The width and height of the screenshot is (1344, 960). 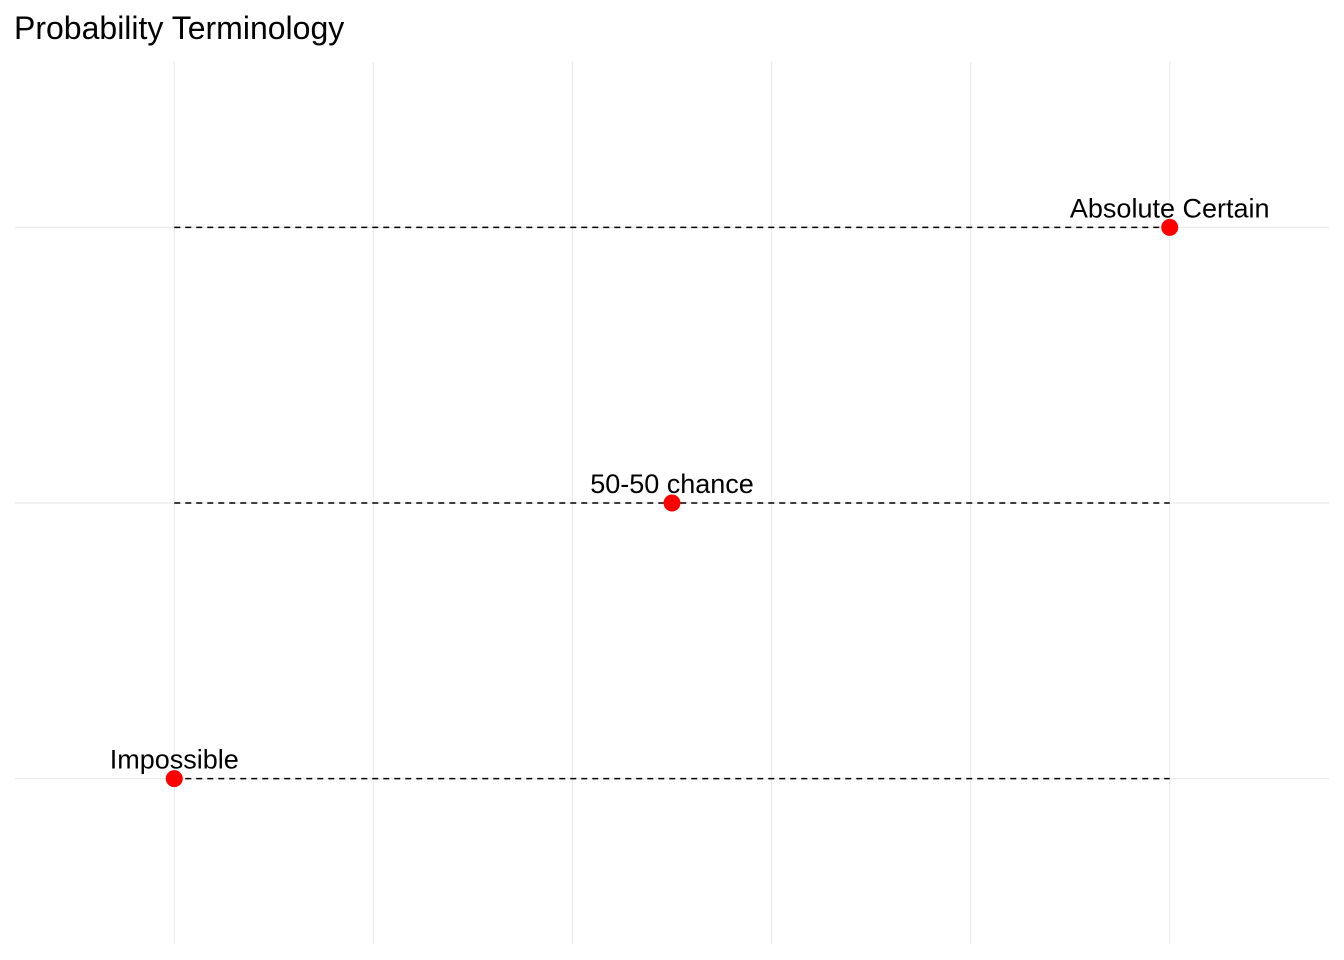 What do you see at coordinates (174, 760) in the screenshot?
I see `point-label-0: Impossible` at bounding box center [174, 760].